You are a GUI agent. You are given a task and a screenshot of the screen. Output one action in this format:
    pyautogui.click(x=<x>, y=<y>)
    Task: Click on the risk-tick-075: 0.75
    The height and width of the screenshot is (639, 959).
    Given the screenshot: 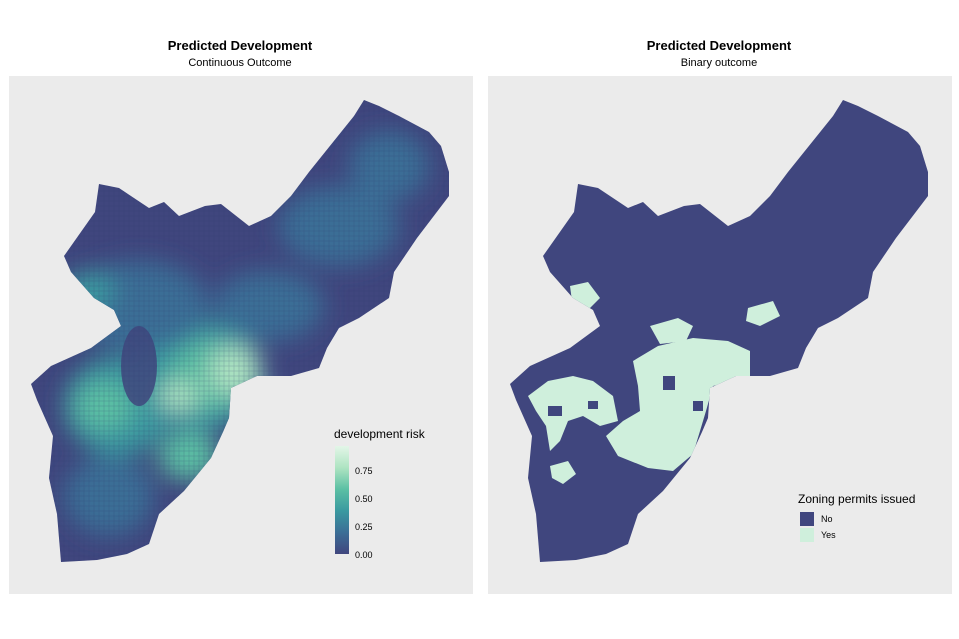 What is the action you would take?
    pyautogui.click(x=364, y=471)
    